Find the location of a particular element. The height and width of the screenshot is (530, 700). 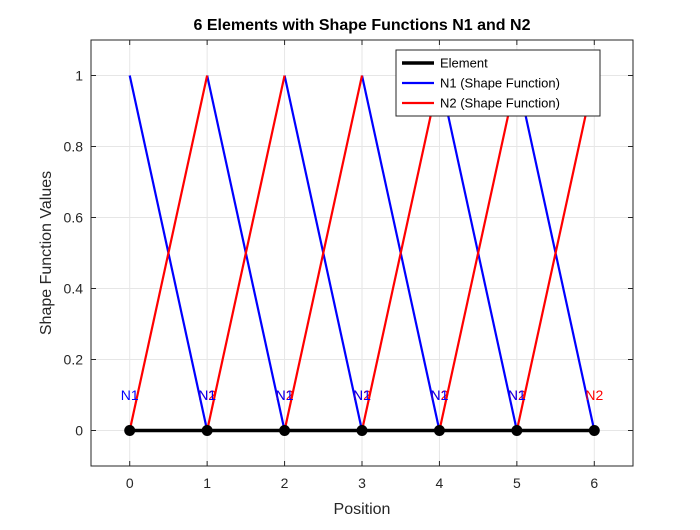

x-axis-label: Position is located at coordinates (362, 509).